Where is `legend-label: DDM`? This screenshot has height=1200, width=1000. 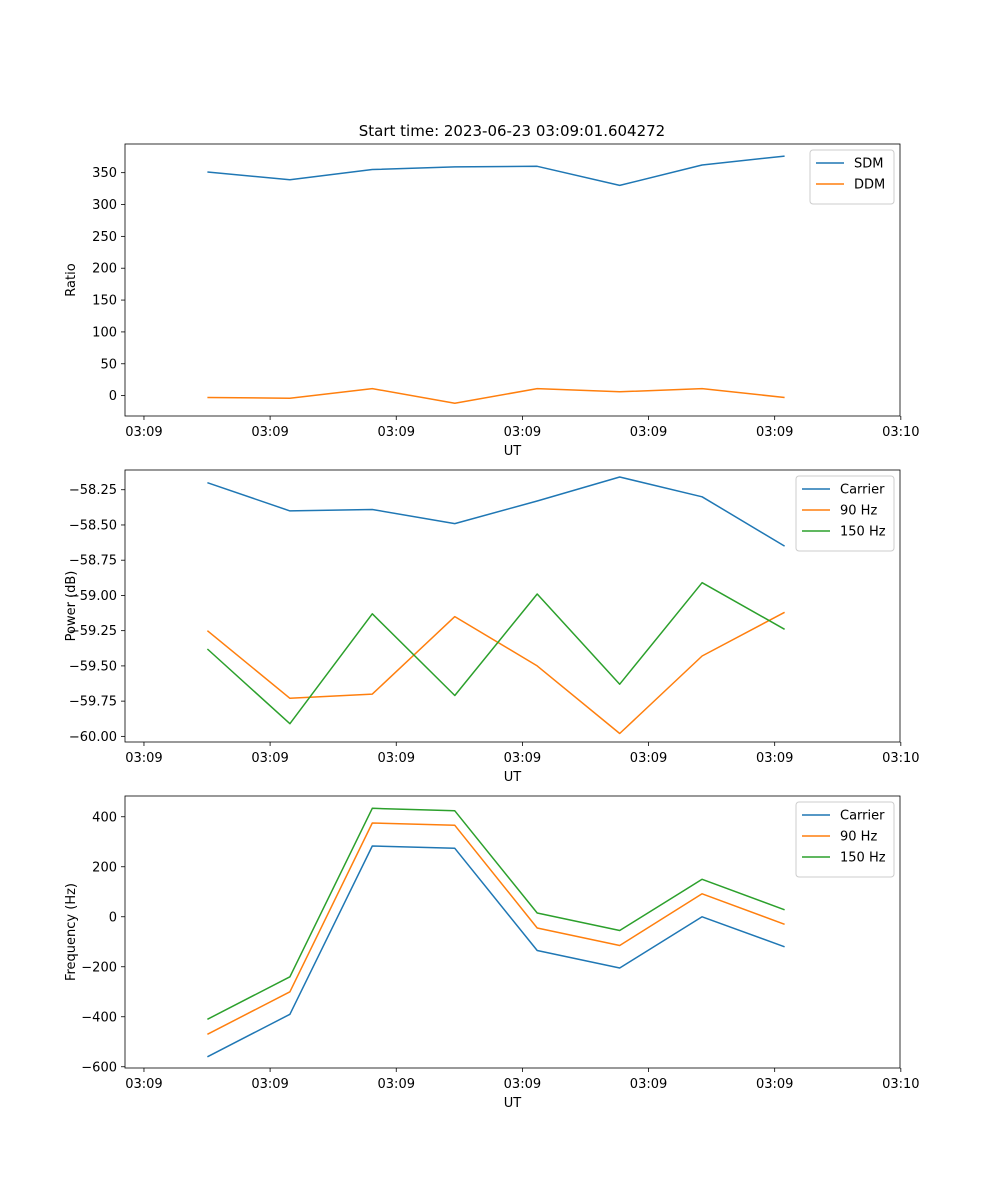
legend-label: DDM is located at coordinates (869, 185).